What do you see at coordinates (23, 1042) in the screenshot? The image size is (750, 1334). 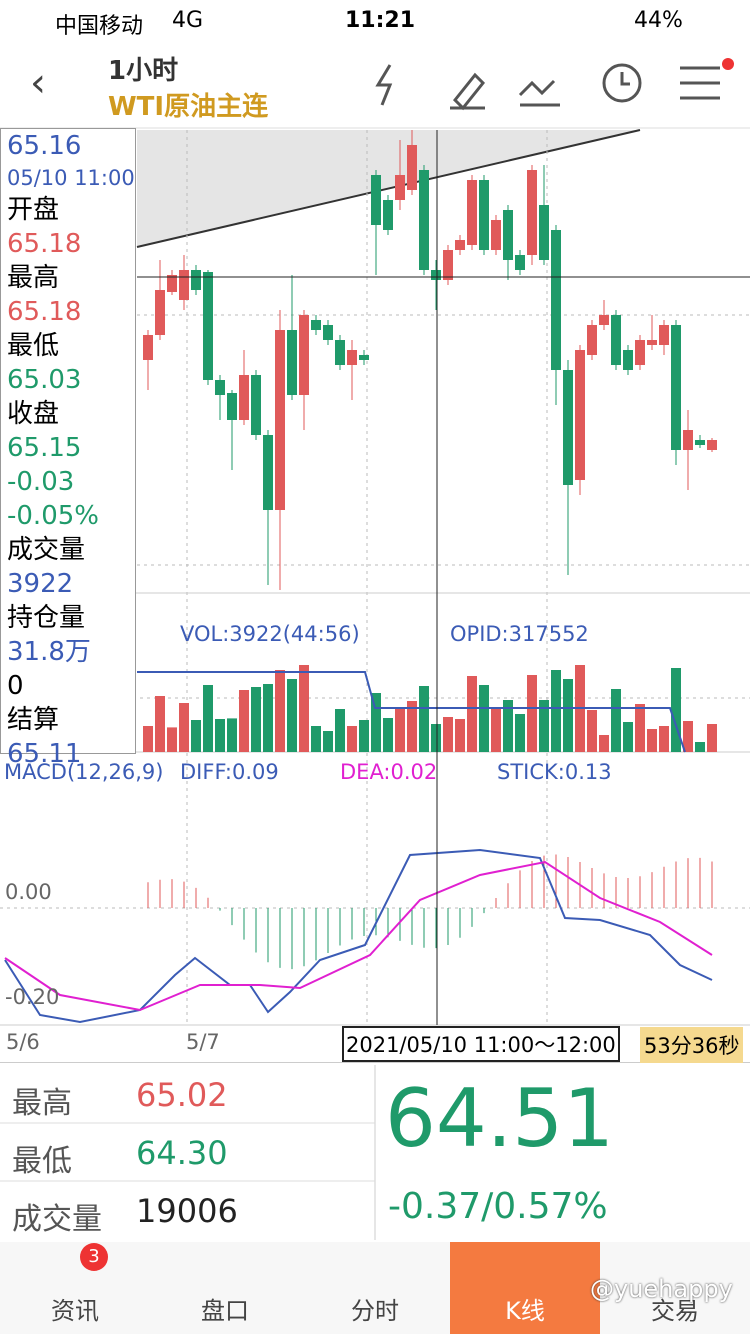 I see `date-label: 5/6` at bounding box center [23, 1042].